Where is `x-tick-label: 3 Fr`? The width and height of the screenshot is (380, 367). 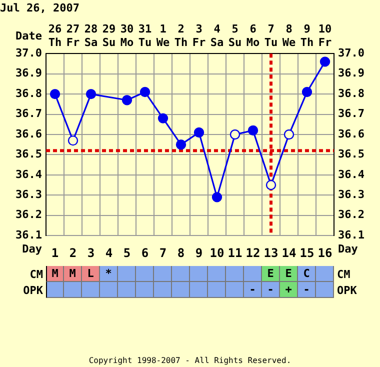 x-tick-label: 3 Fr is located at coordinates (199, 35).